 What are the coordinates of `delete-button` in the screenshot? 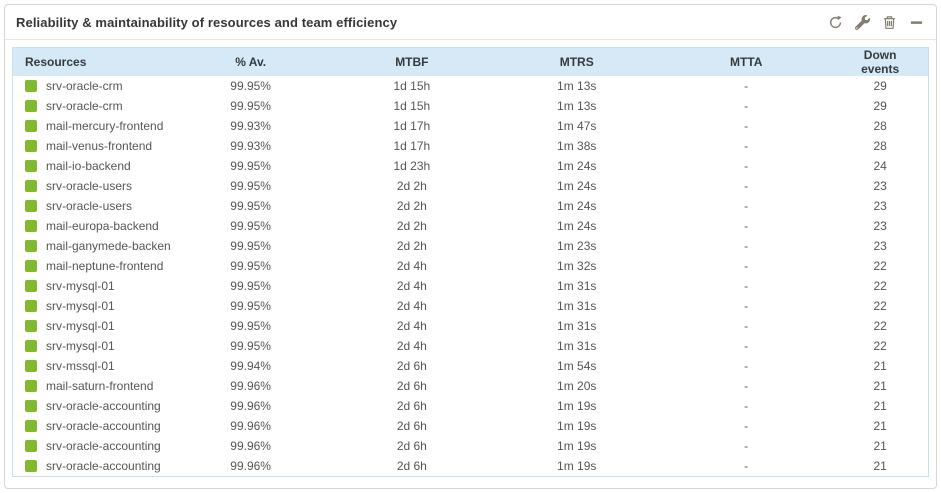 It's located at (889, 22).